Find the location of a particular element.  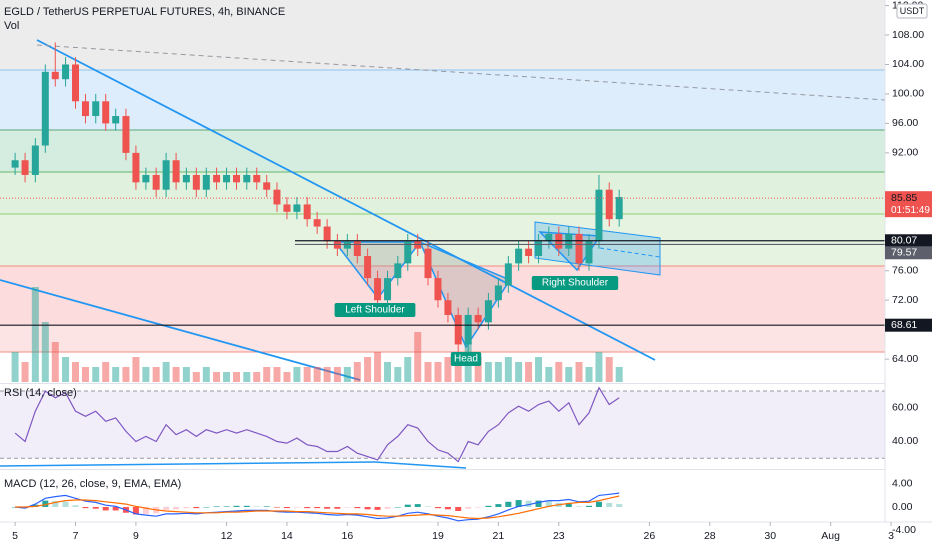

rsi-tick-label: 40.00 is located at coordinates (905, 441).